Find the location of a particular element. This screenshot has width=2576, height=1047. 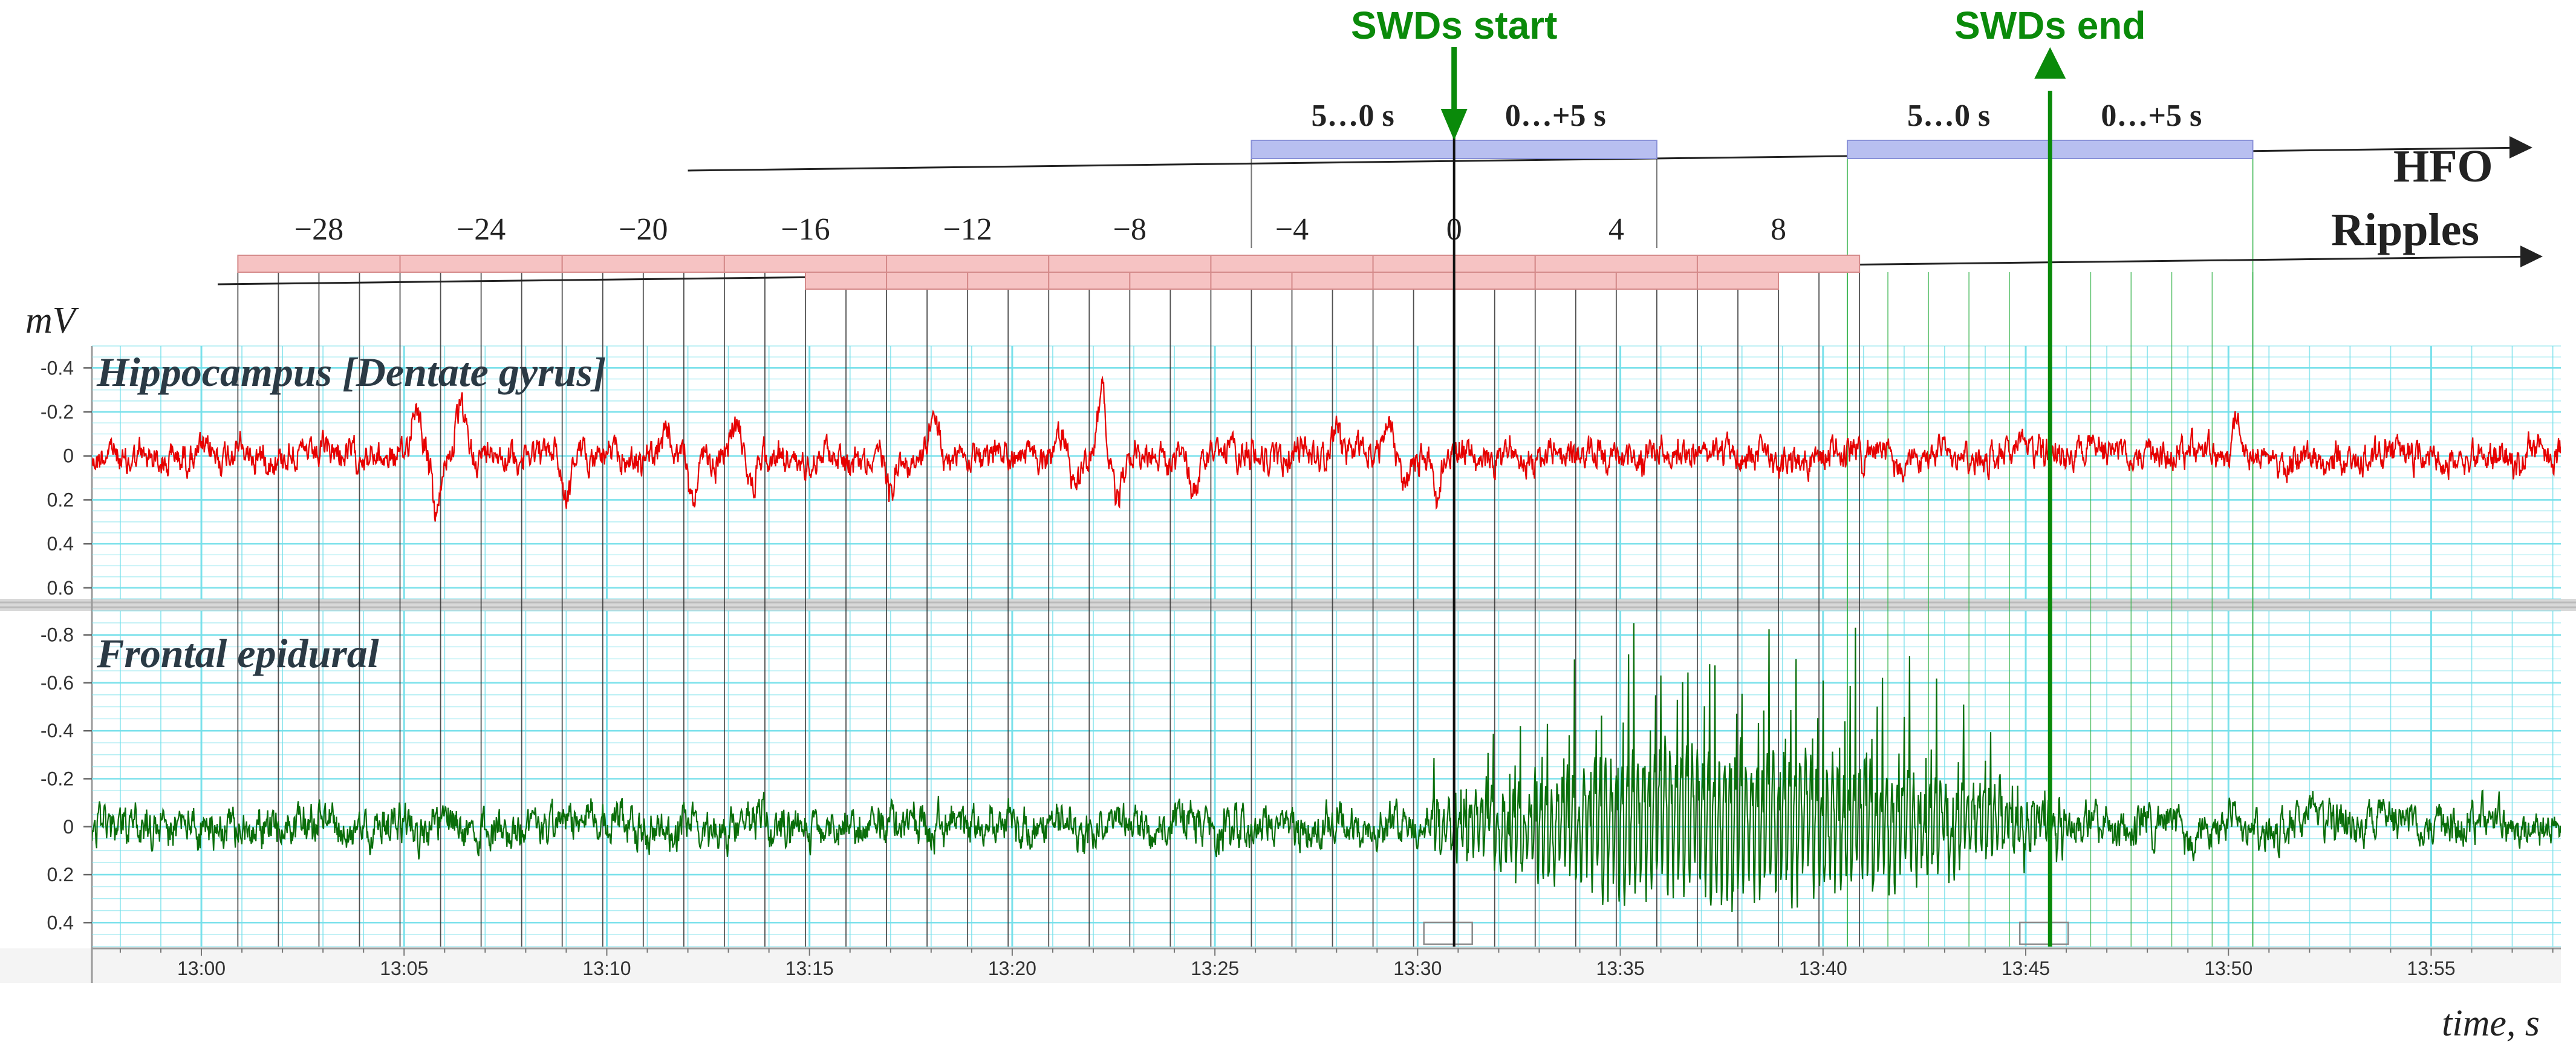

hippocampus-trace is located at coordinates (1326, 449).